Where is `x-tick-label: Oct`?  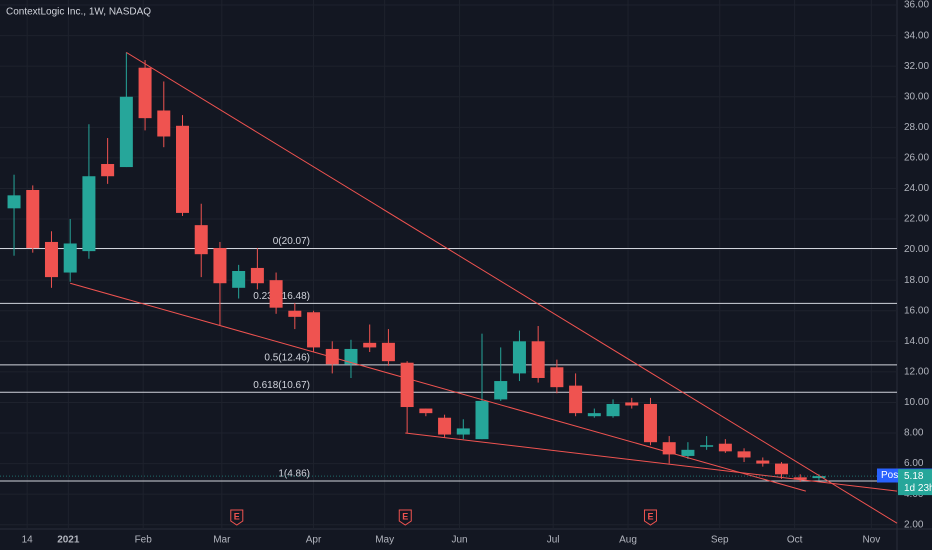
x-tick-label: Oct is located at coordinates (795, 540).